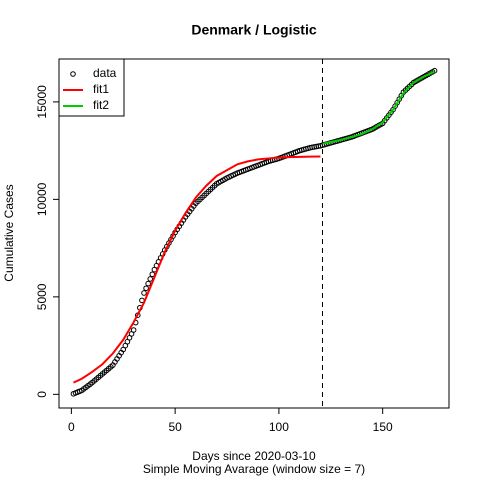 The width and height of the screenshot is (480, 480). Describe the element at coordinates (71, 427) in the screenshot. I see `x-tick-label: 0` at that location.